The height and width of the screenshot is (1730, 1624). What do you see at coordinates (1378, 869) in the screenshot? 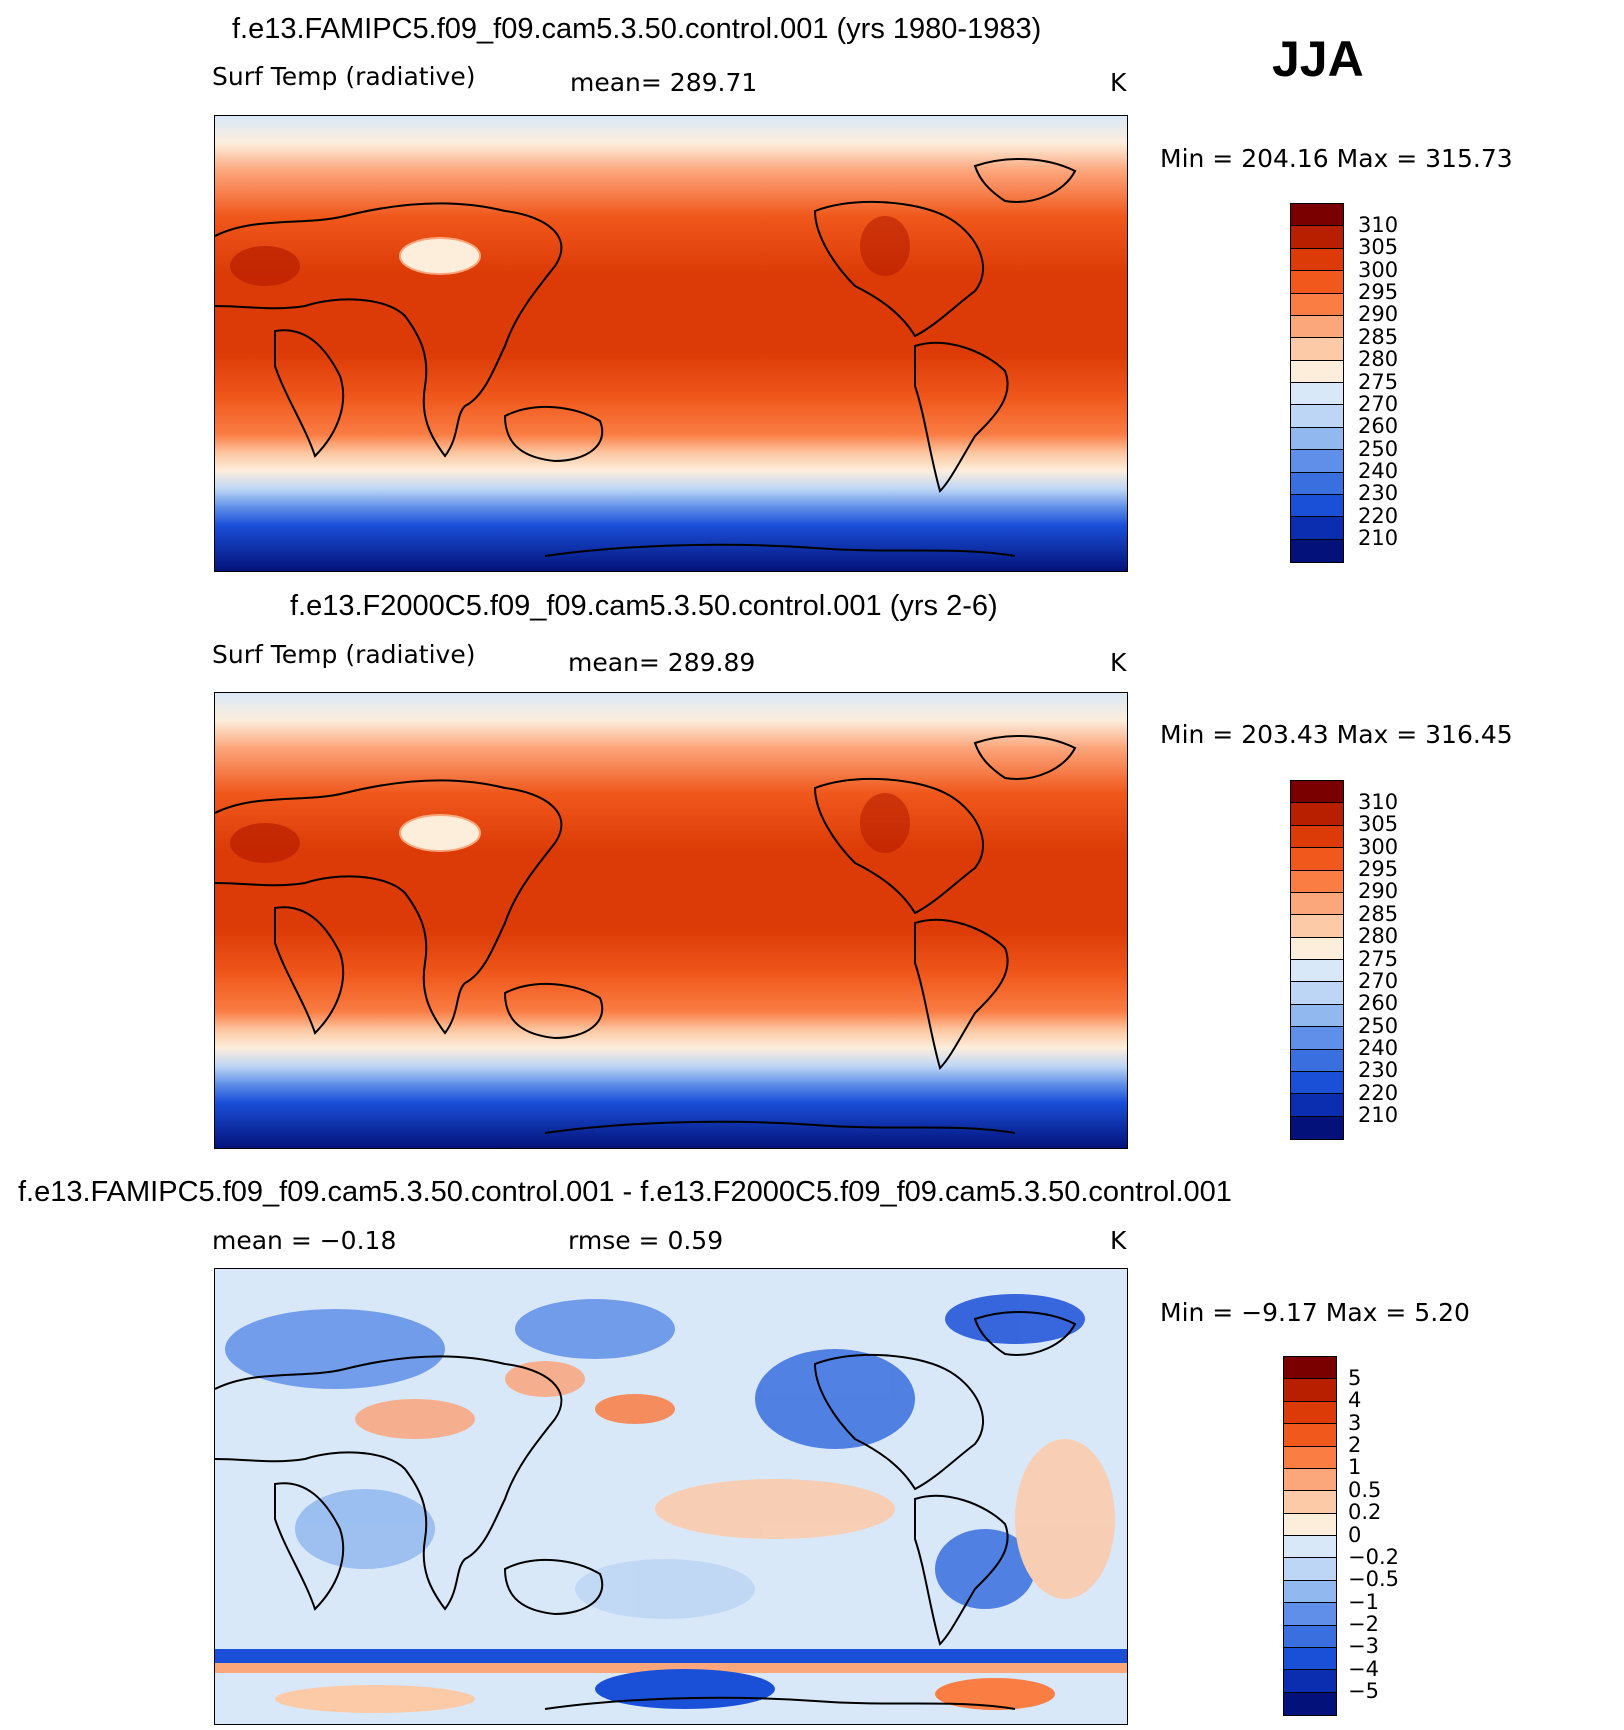
I see `colorbar-tick-label: 295` at bounding box center [1378, 869].